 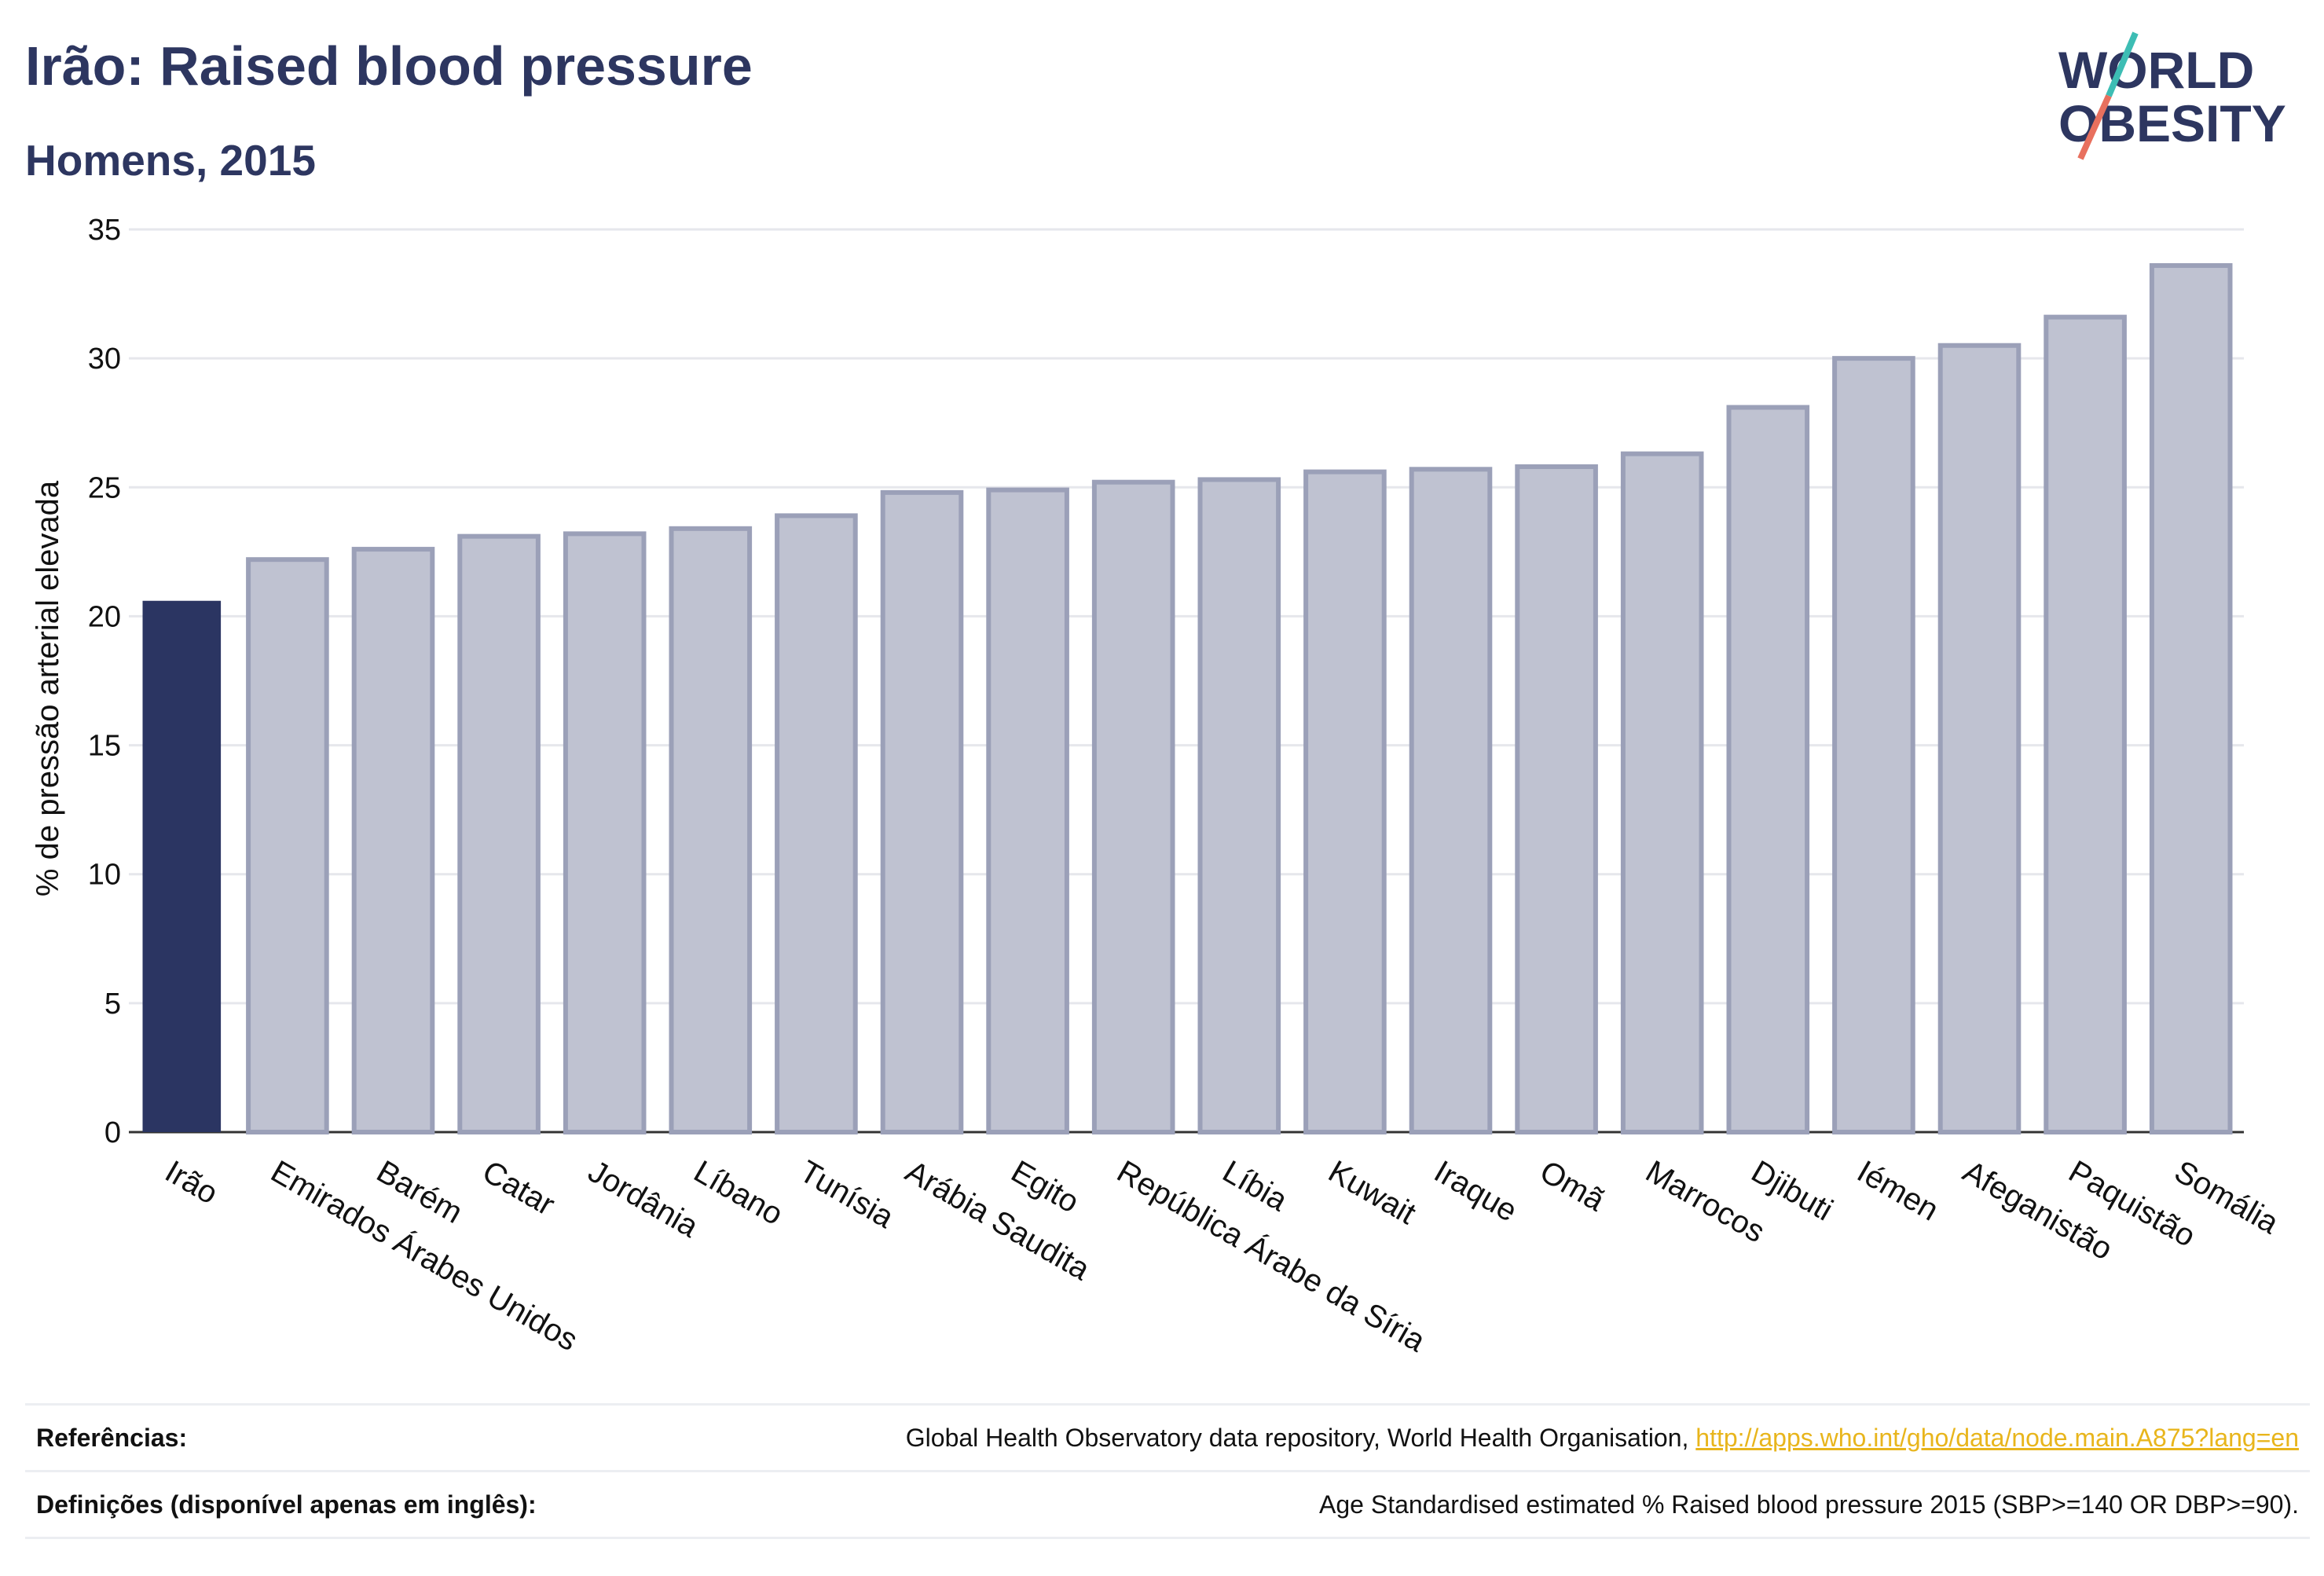 I want to click on footer-rule-bottom, so click(x=1167, y=1538).